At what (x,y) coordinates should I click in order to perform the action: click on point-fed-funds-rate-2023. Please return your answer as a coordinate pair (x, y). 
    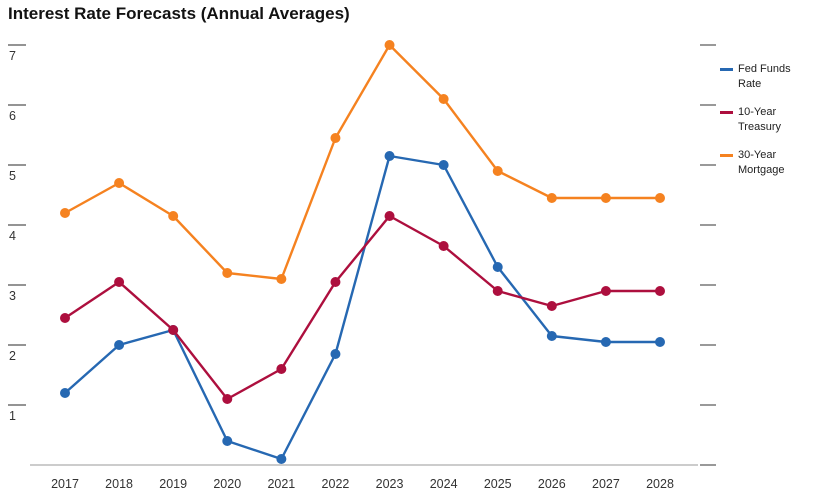
    Looking at the image, I should click on (389, 156).